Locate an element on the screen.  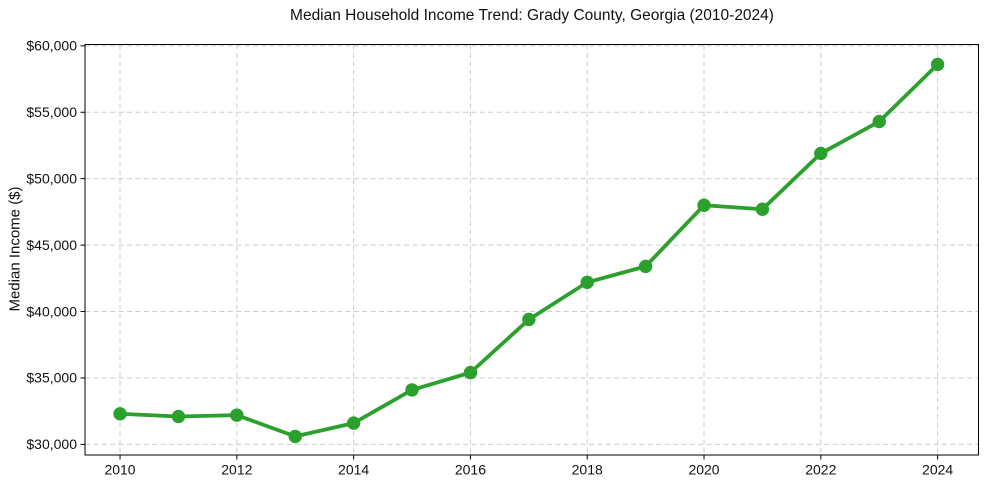
y-axis-tick-label: $55,000 is located at coordinates (51, 112).